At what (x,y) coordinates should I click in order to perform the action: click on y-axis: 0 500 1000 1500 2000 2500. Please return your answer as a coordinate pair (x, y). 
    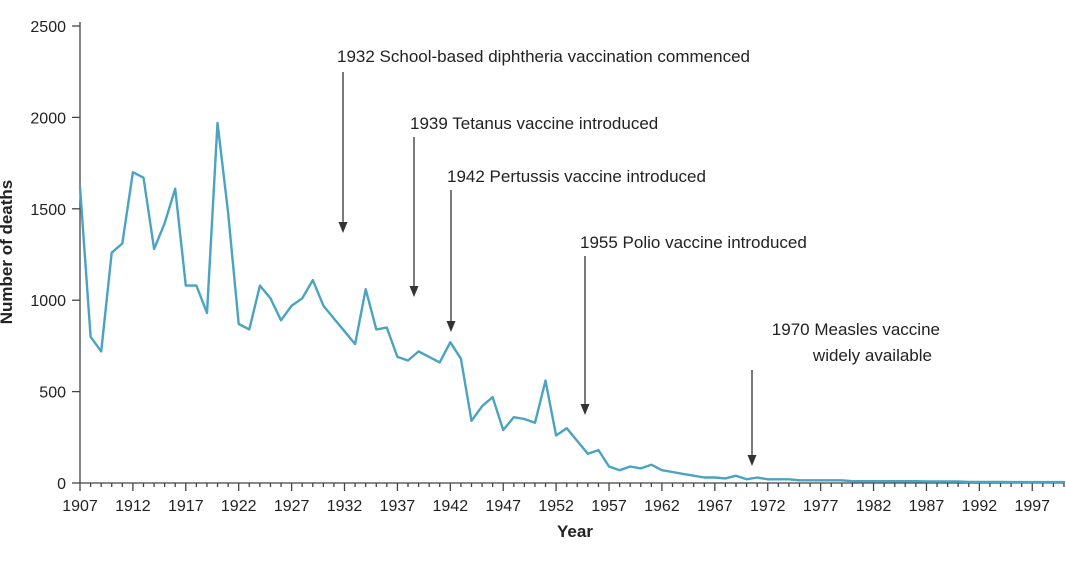
    Looking at the image, I should click on (55, 256).